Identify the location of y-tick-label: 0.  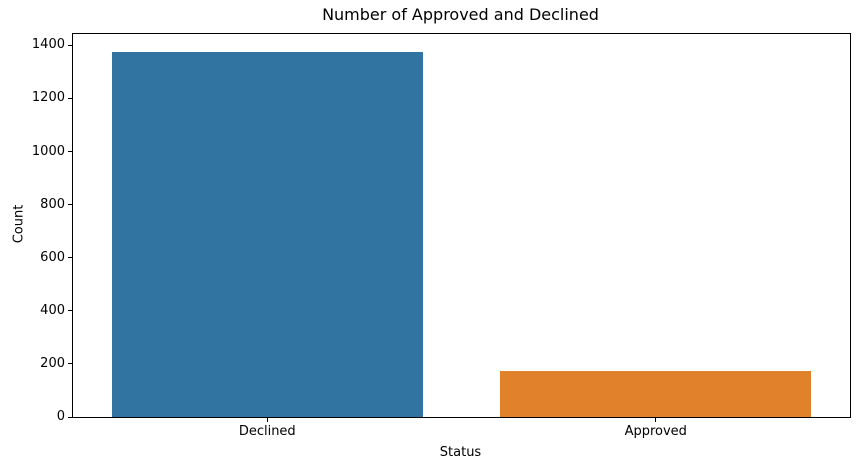
(60, 416).